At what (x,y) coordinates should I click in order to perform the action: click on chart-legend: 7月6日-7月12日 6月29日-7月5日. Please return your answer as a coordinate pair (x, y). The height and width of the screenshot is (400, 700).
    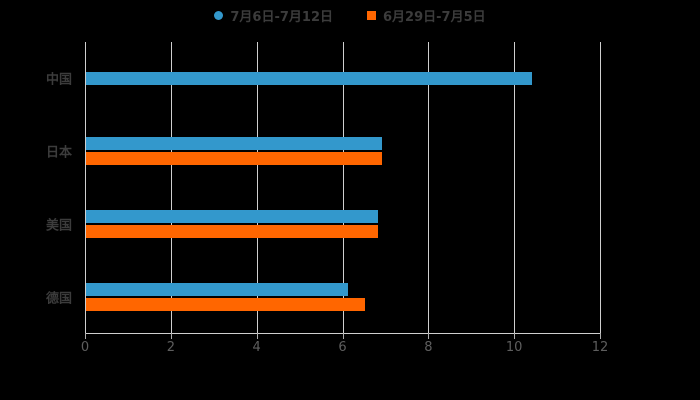
    Looking at the image, I should click on (350, 15).